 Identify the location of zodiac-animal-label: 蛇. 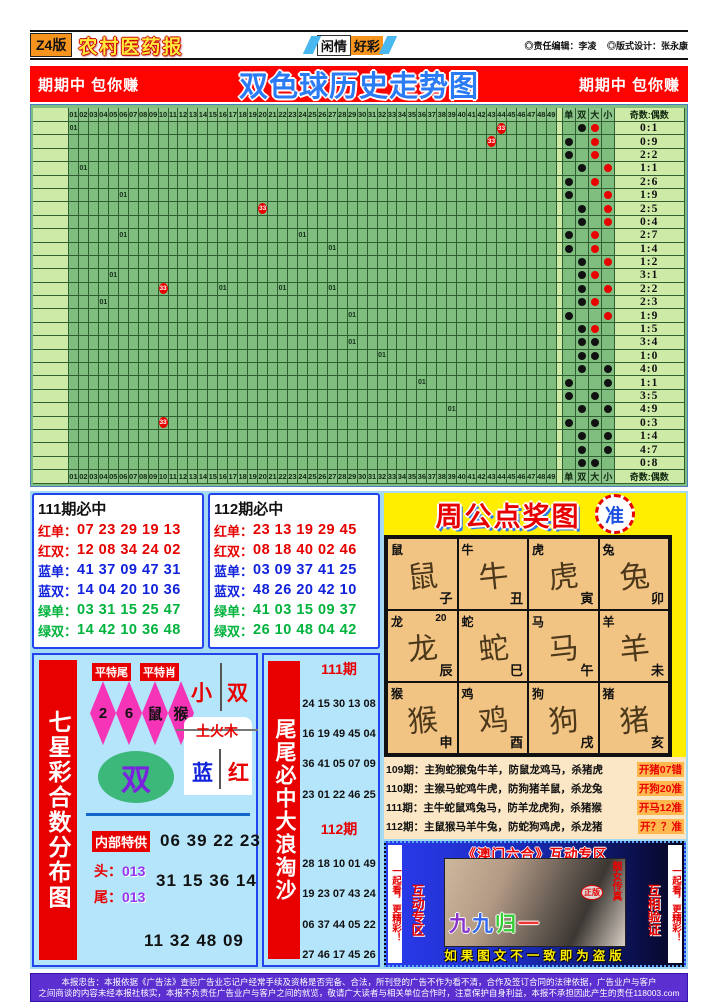
(467, 622).